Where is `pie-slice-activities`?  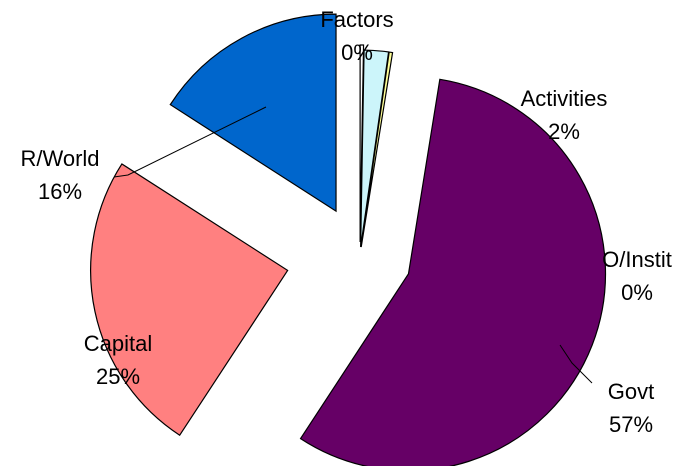
pie-slice-activities is located at coordinates (375, 148).